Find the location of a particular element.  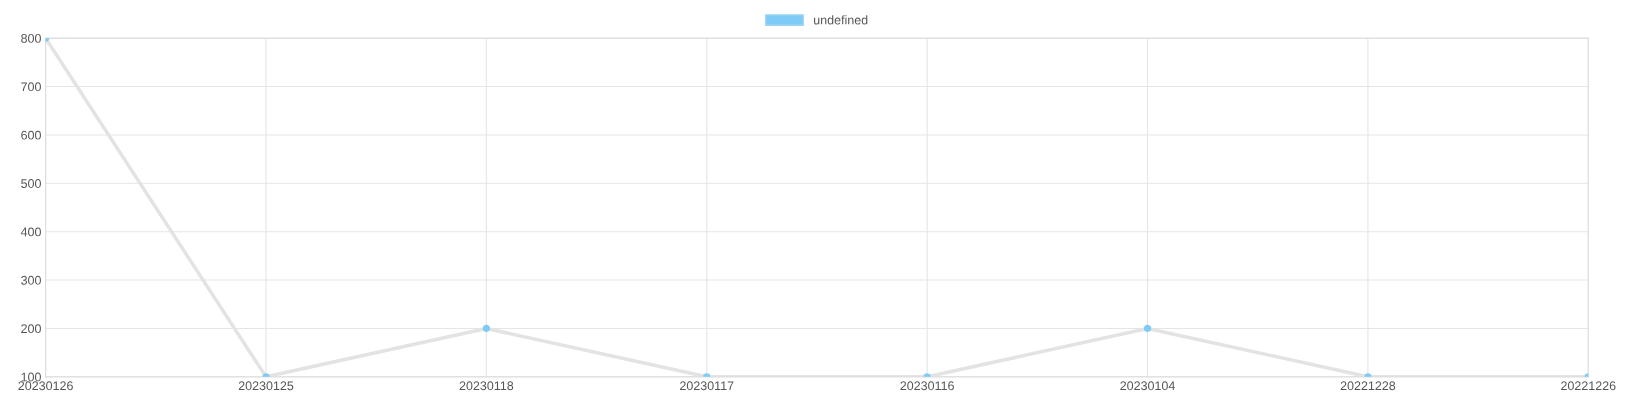

y-tick-label: 600 is located at coordinates (31, 135).